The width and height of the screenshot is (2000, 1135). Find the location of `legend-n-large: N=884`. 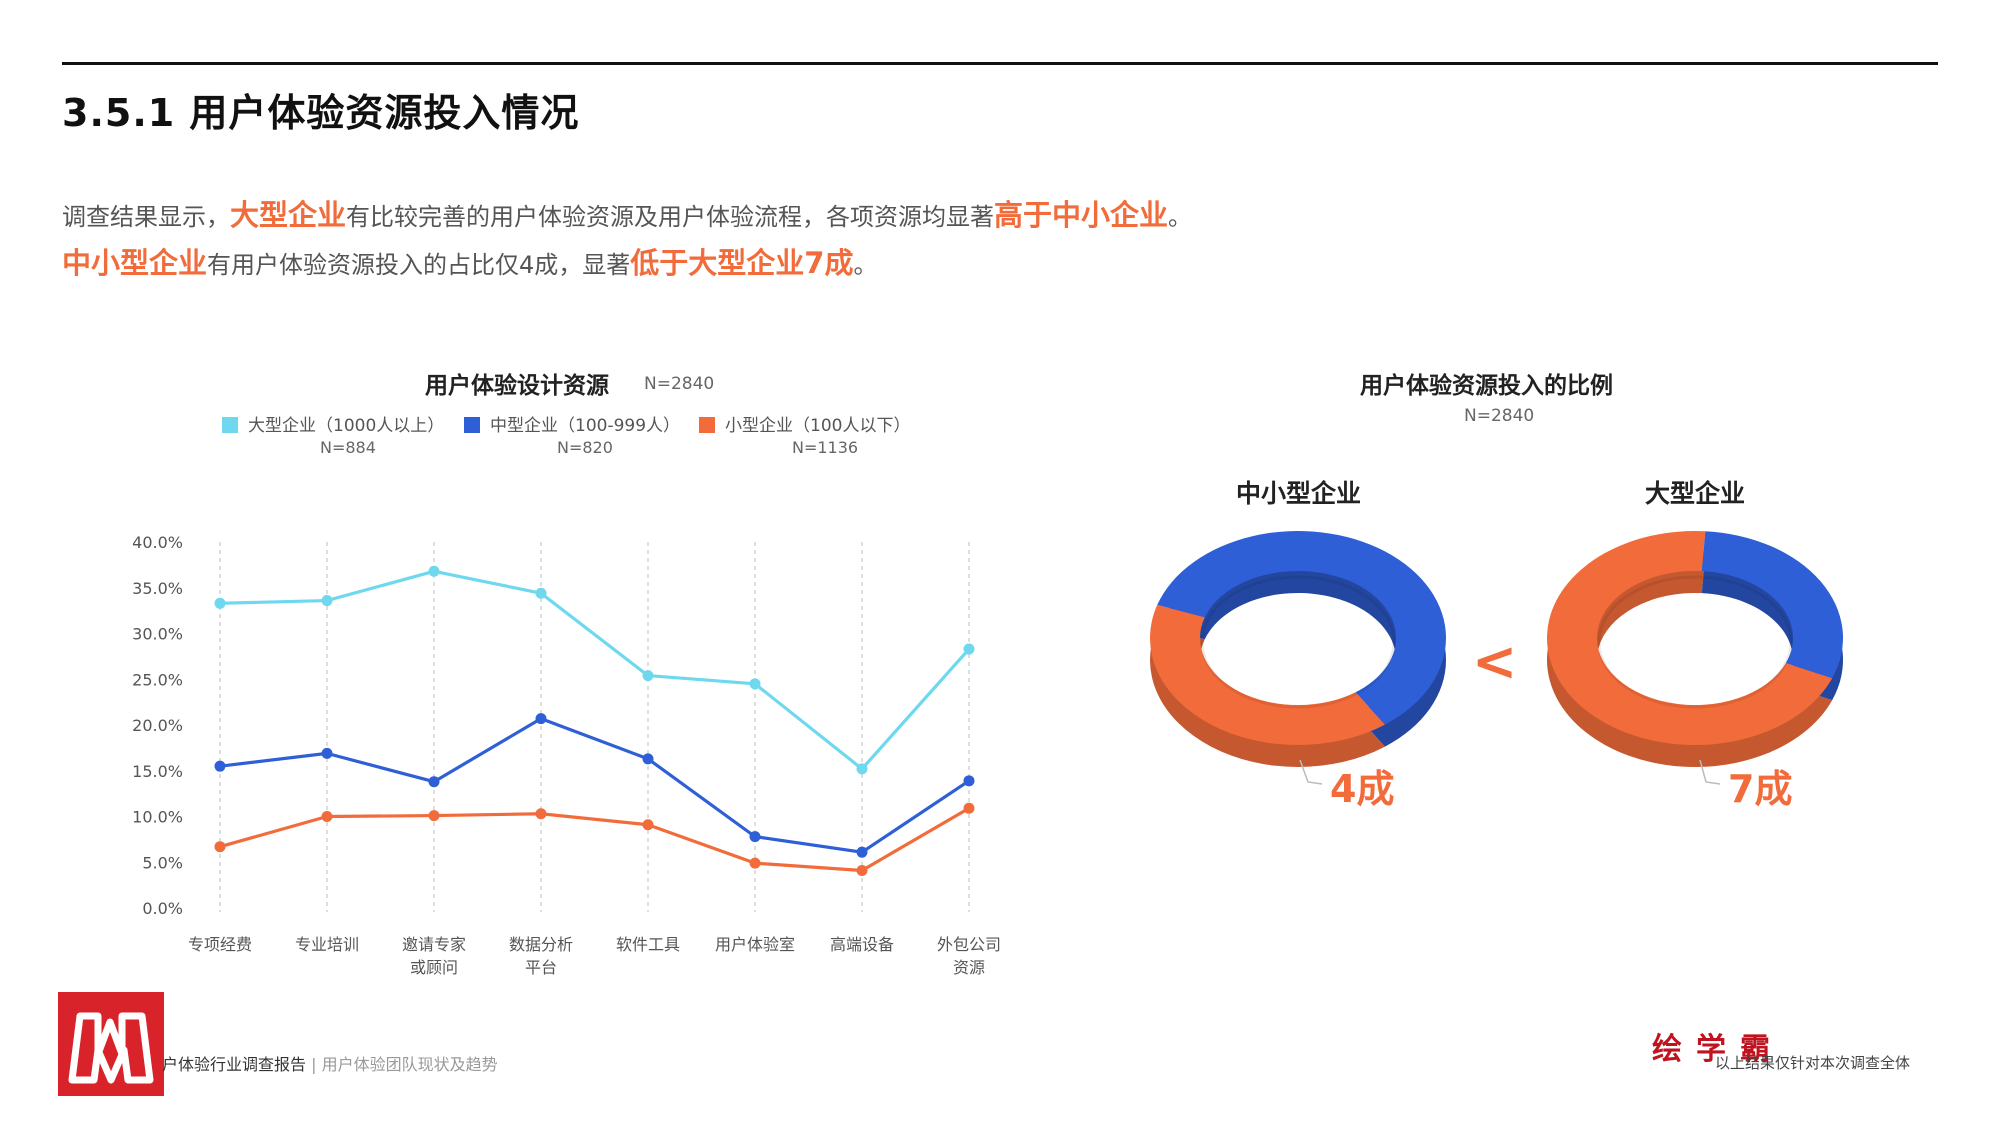

legend-n-large: N=884 is located at coordinates (348, 447).